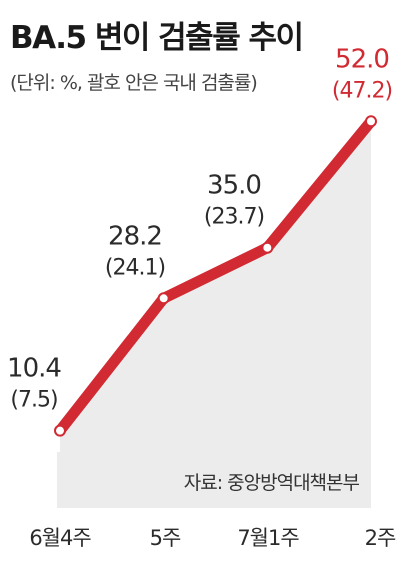 The image size is (415, 562). I want to click on x-tick-label: 2주, so click(380, 538).